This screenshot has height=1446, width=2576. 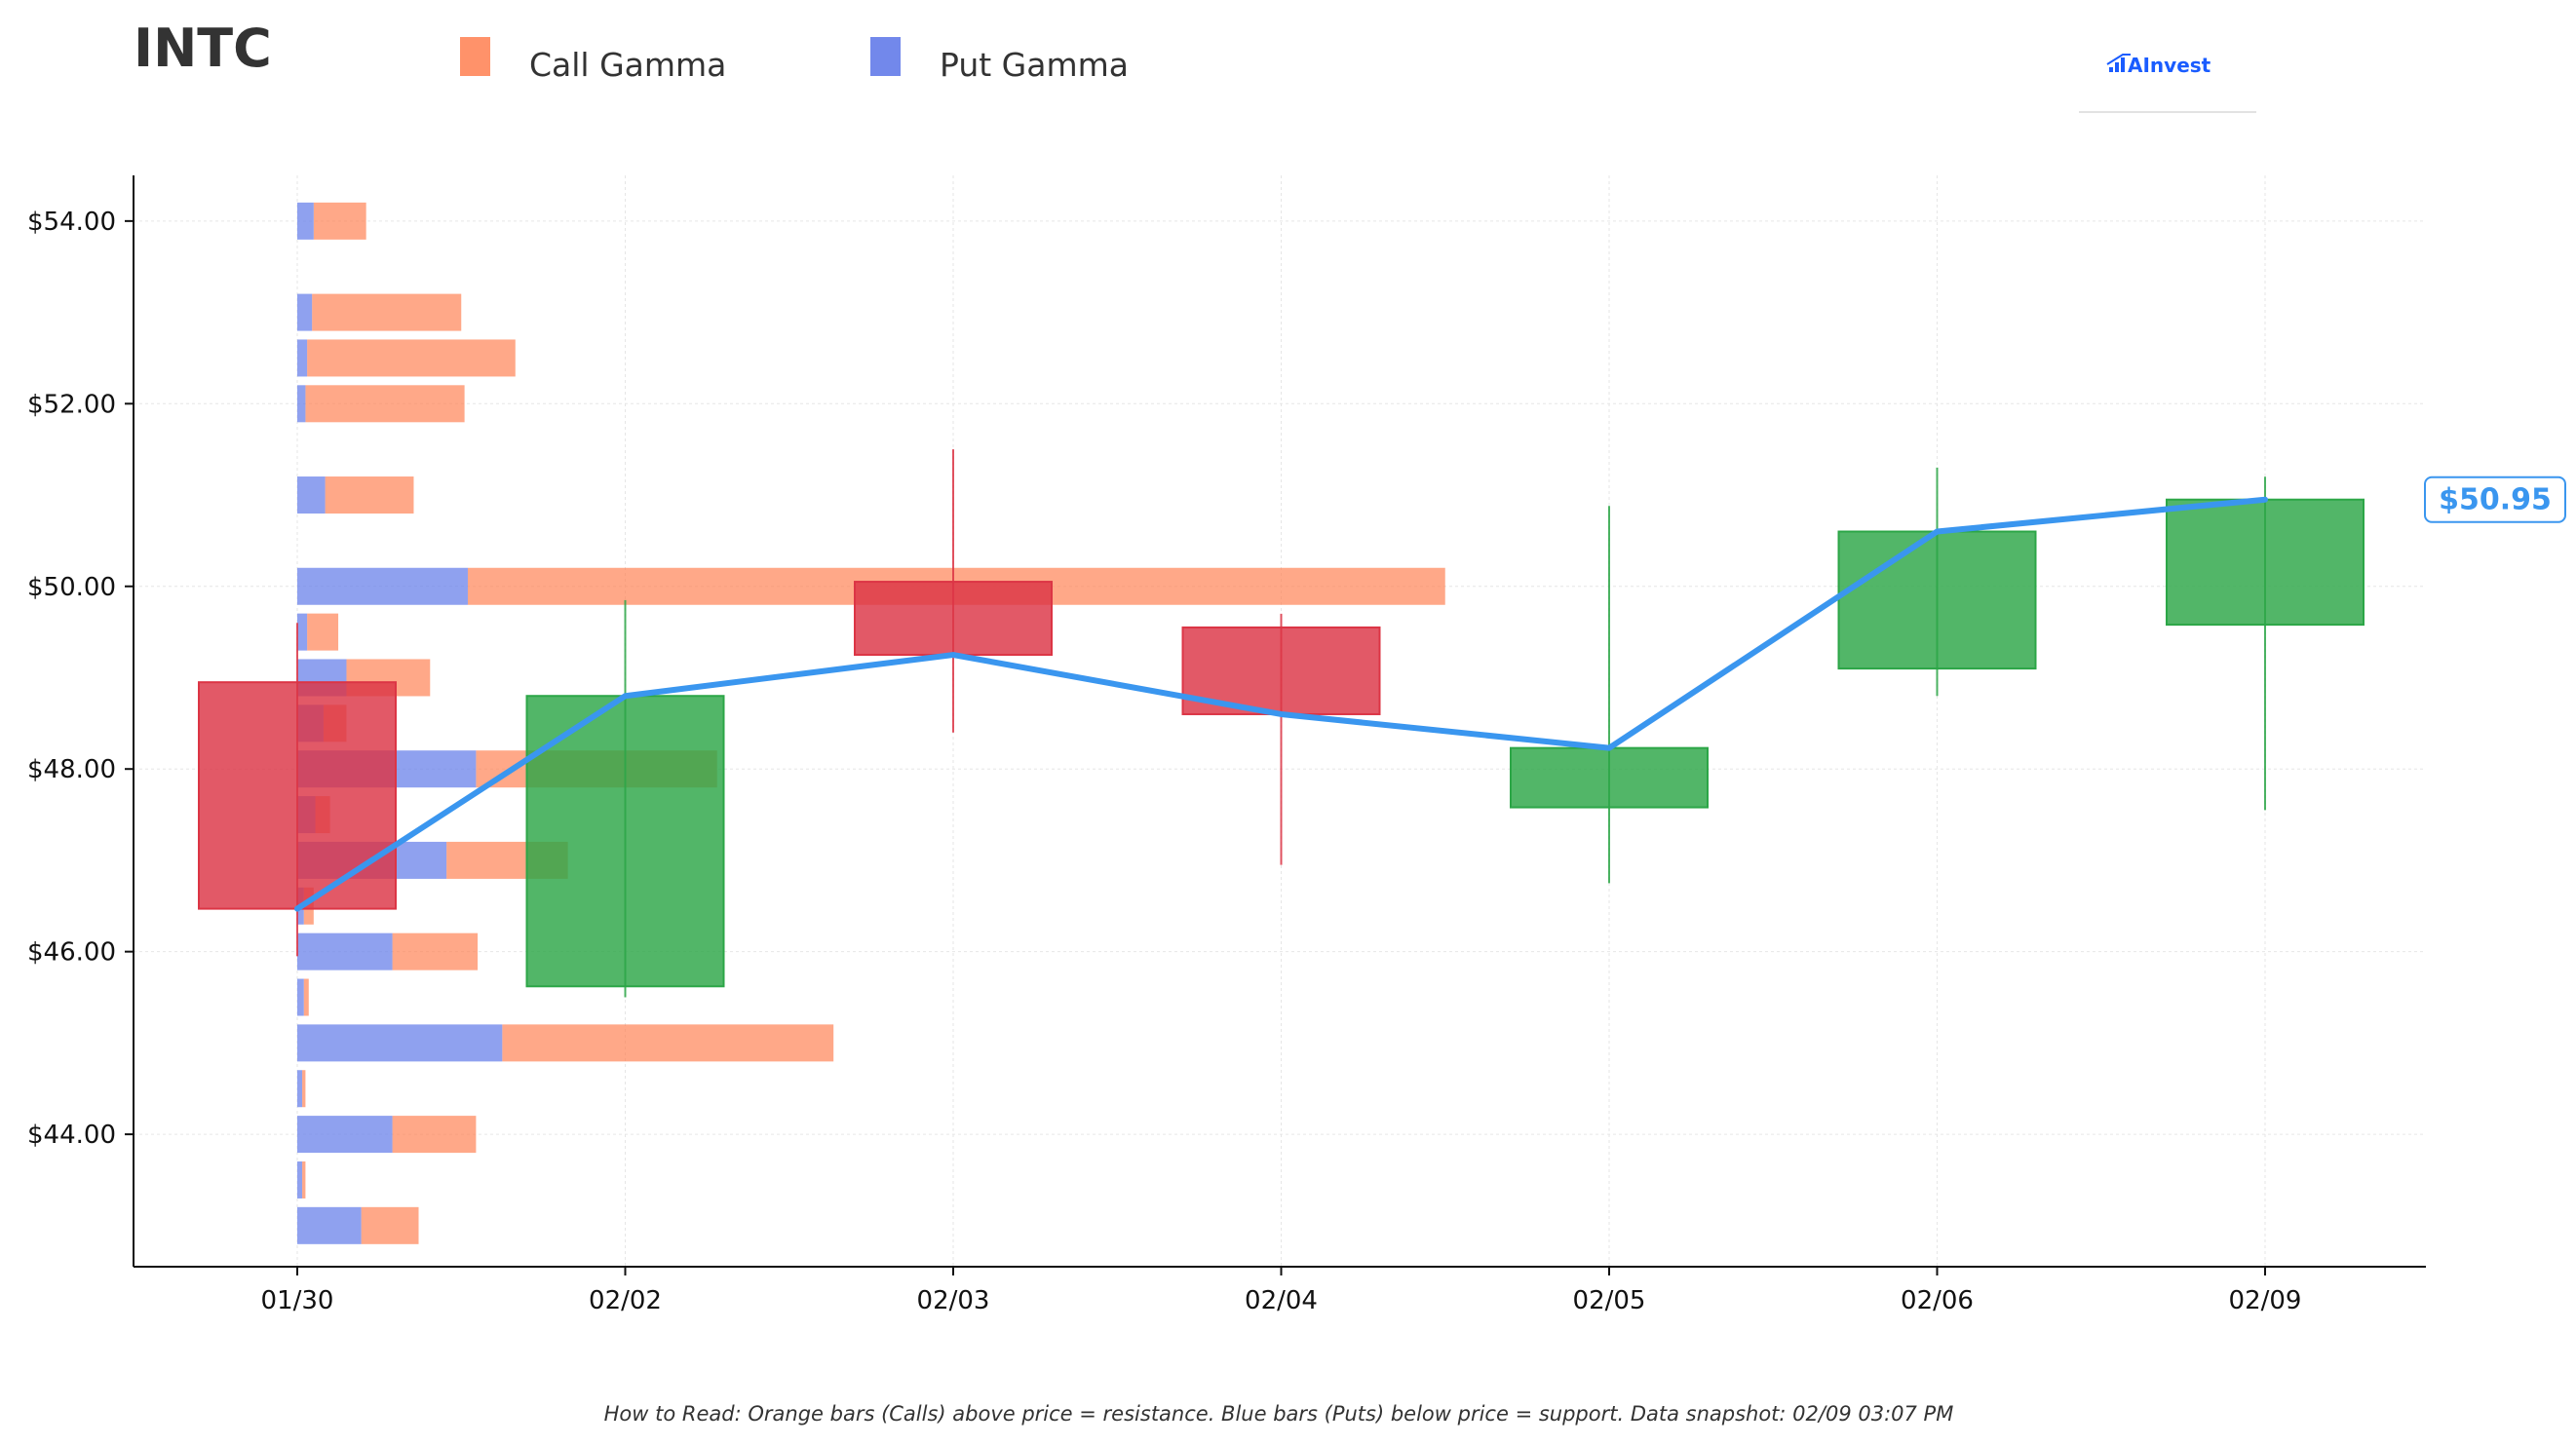 I want to click on legend-call-label: Call Gamma, so click(x=627, y=65).